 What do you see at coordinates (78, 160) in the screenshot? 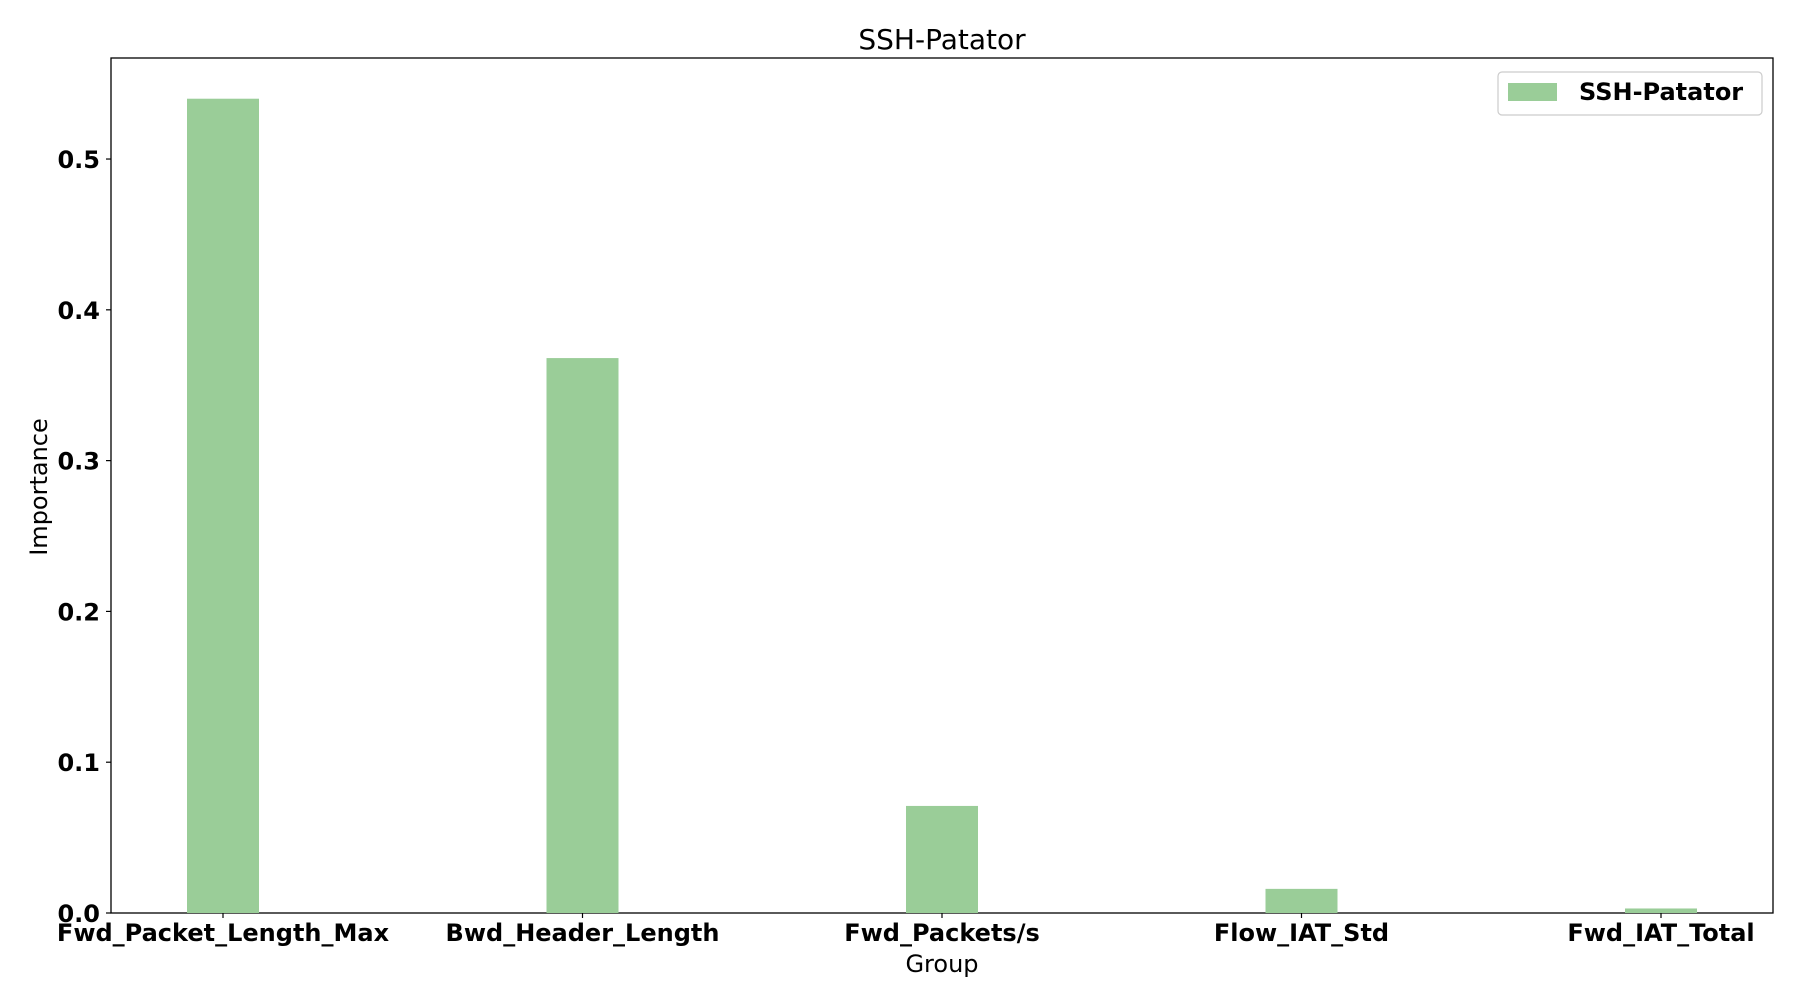
I see `y-tick-label: 0.5` at bounding box center [78, 160].